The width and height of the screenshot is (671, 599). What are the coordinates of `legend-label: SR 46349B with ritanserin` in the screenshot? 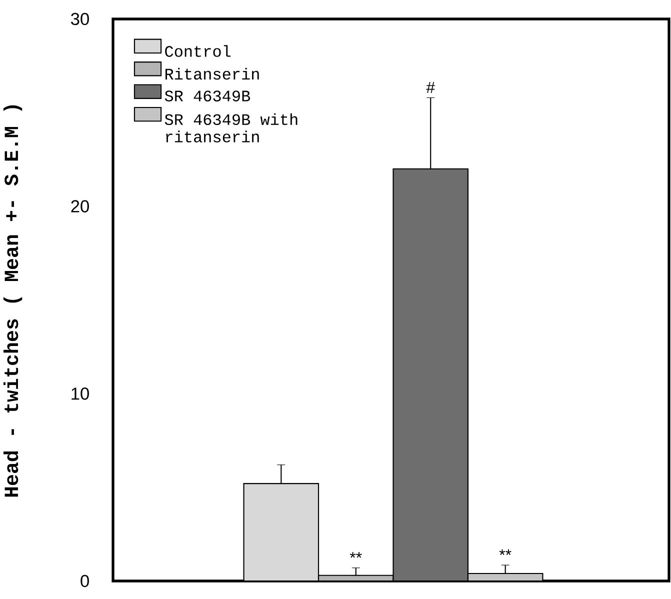 It's located at (231, 127).